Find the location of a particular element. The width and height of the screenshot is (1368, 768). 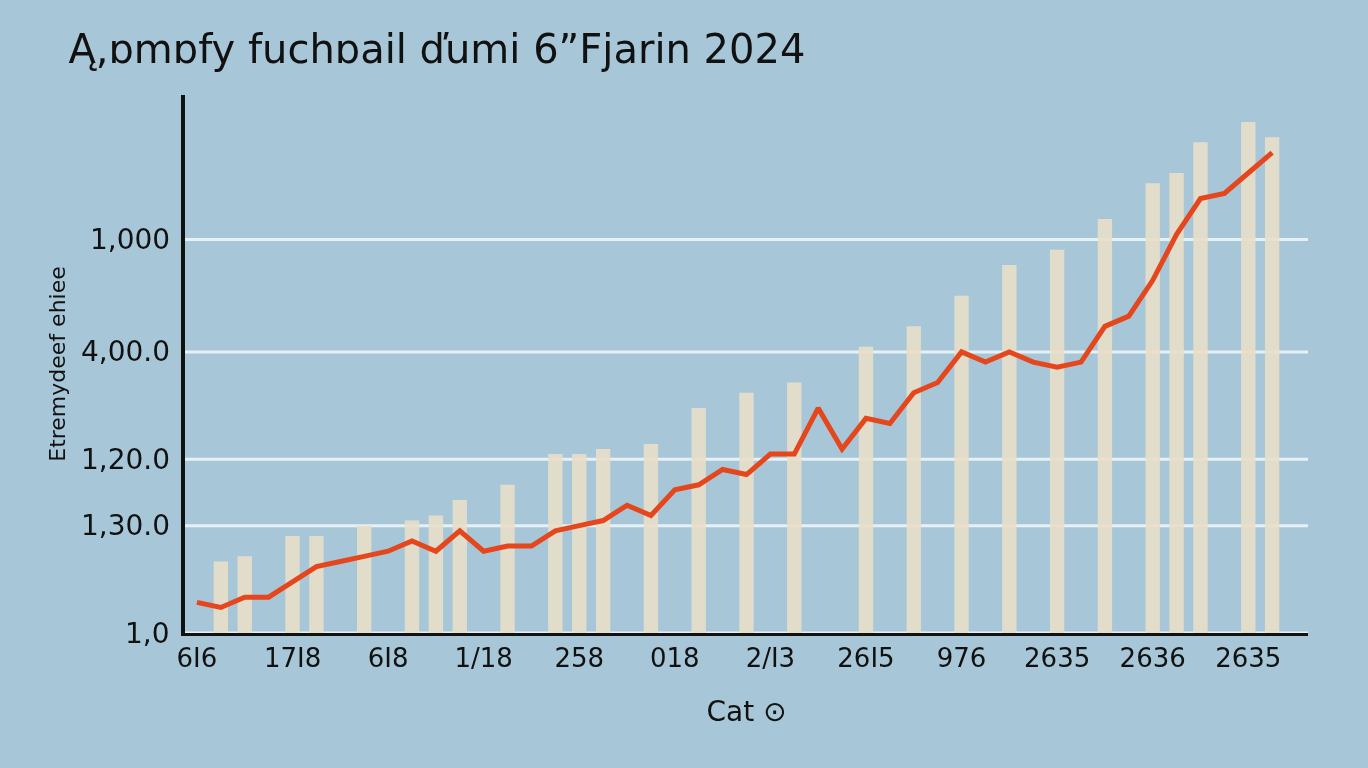

text: 1,20.0 is located at coordinates (126, 459).